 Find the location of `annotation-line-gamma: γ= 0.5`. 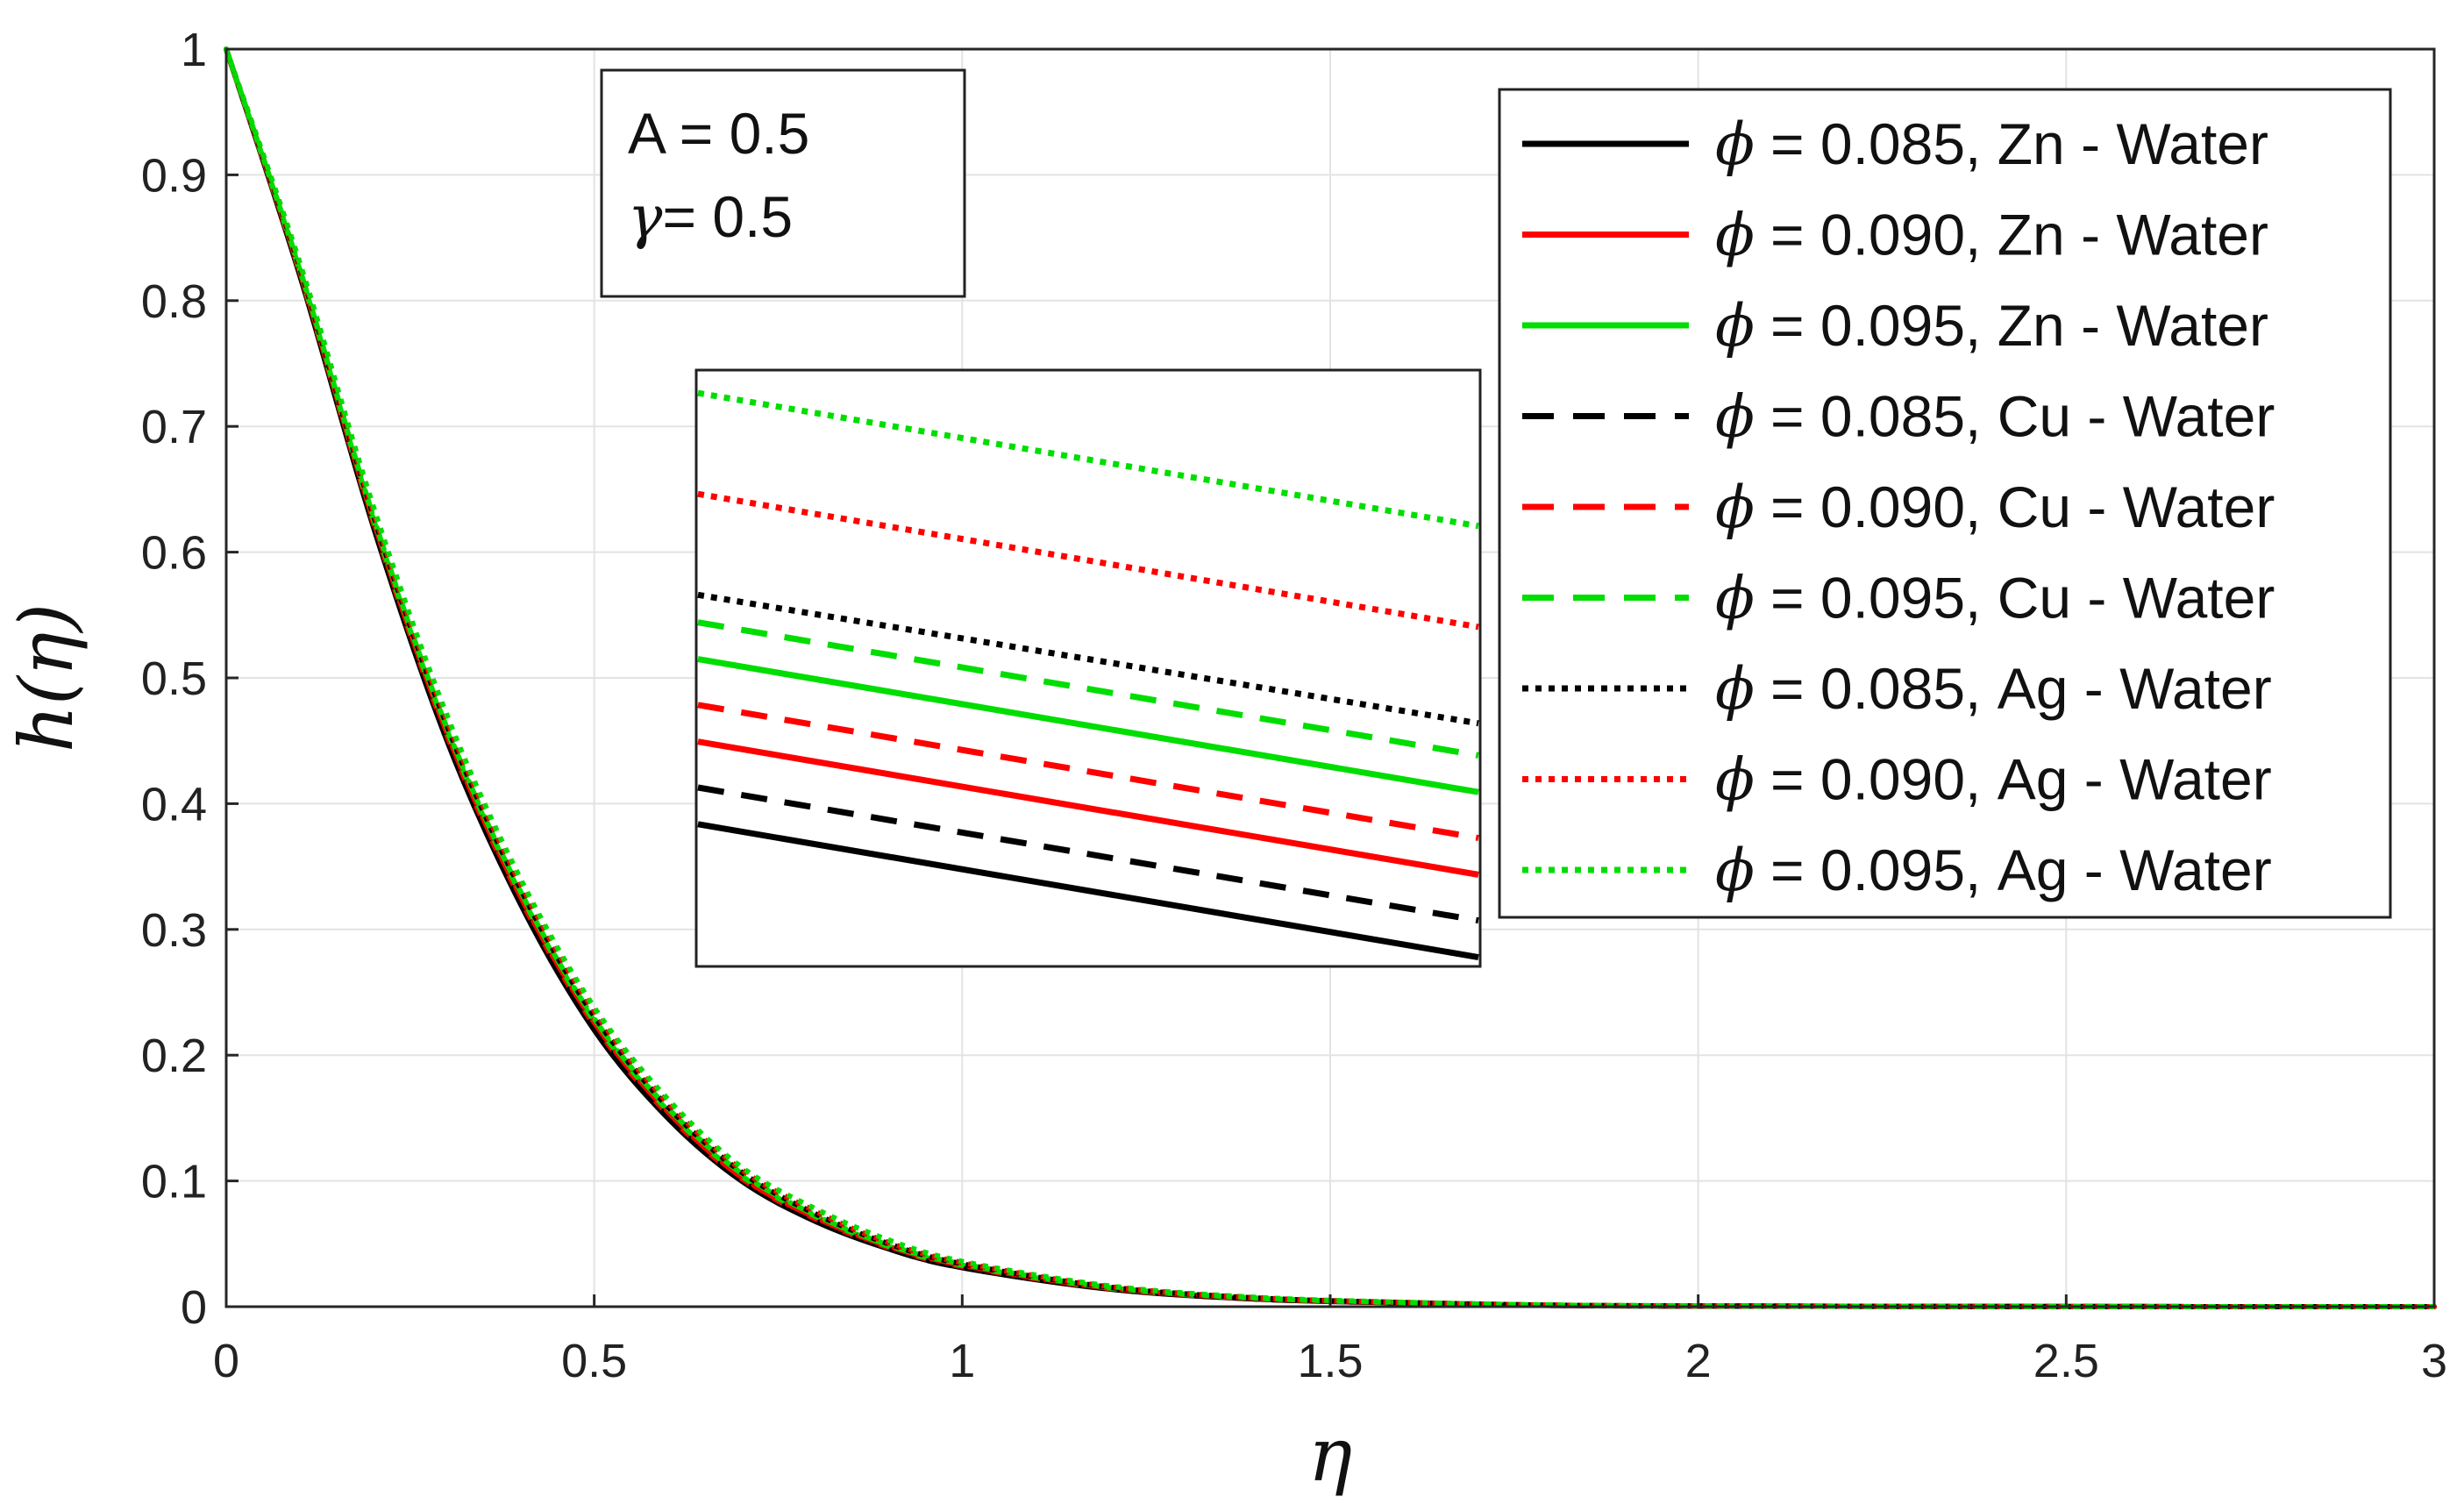

annotation-line-gamma: γ= 0.5 is located at coordinates (710, 217).